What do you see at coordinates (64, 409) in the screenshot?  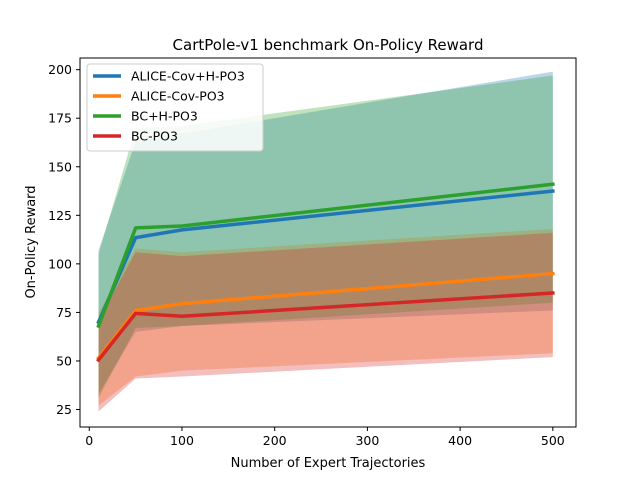 I see `y-tick-label: 25` at bounding box center [64, 409].